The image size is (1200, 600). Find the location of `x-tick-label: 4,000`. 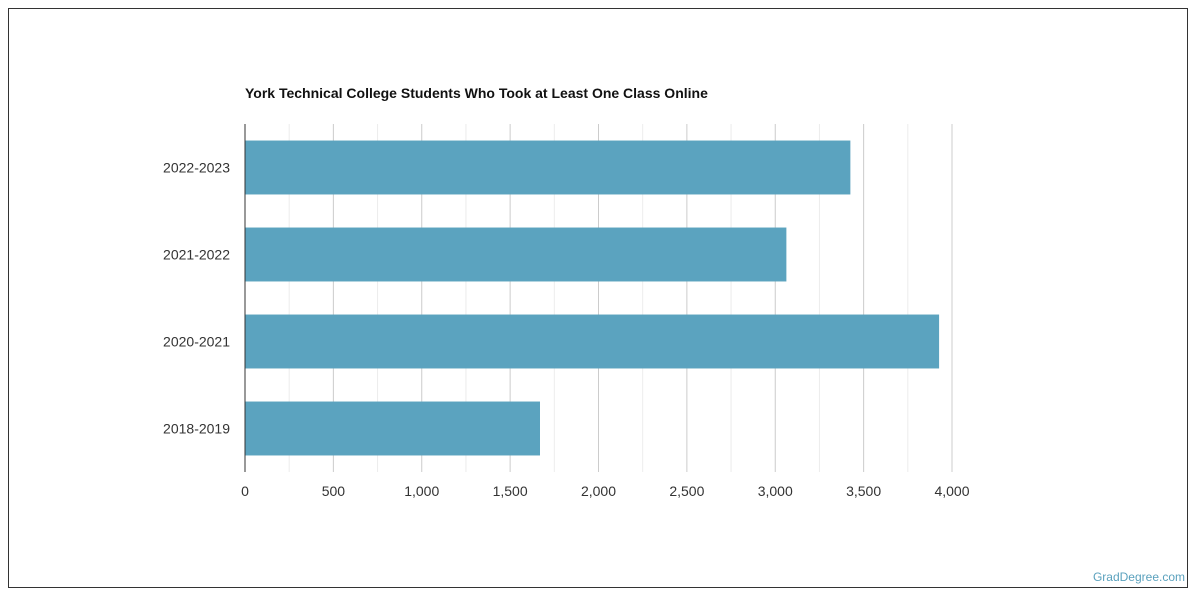

x-tick-label: 4,000 is located at coordinates (951, 491).